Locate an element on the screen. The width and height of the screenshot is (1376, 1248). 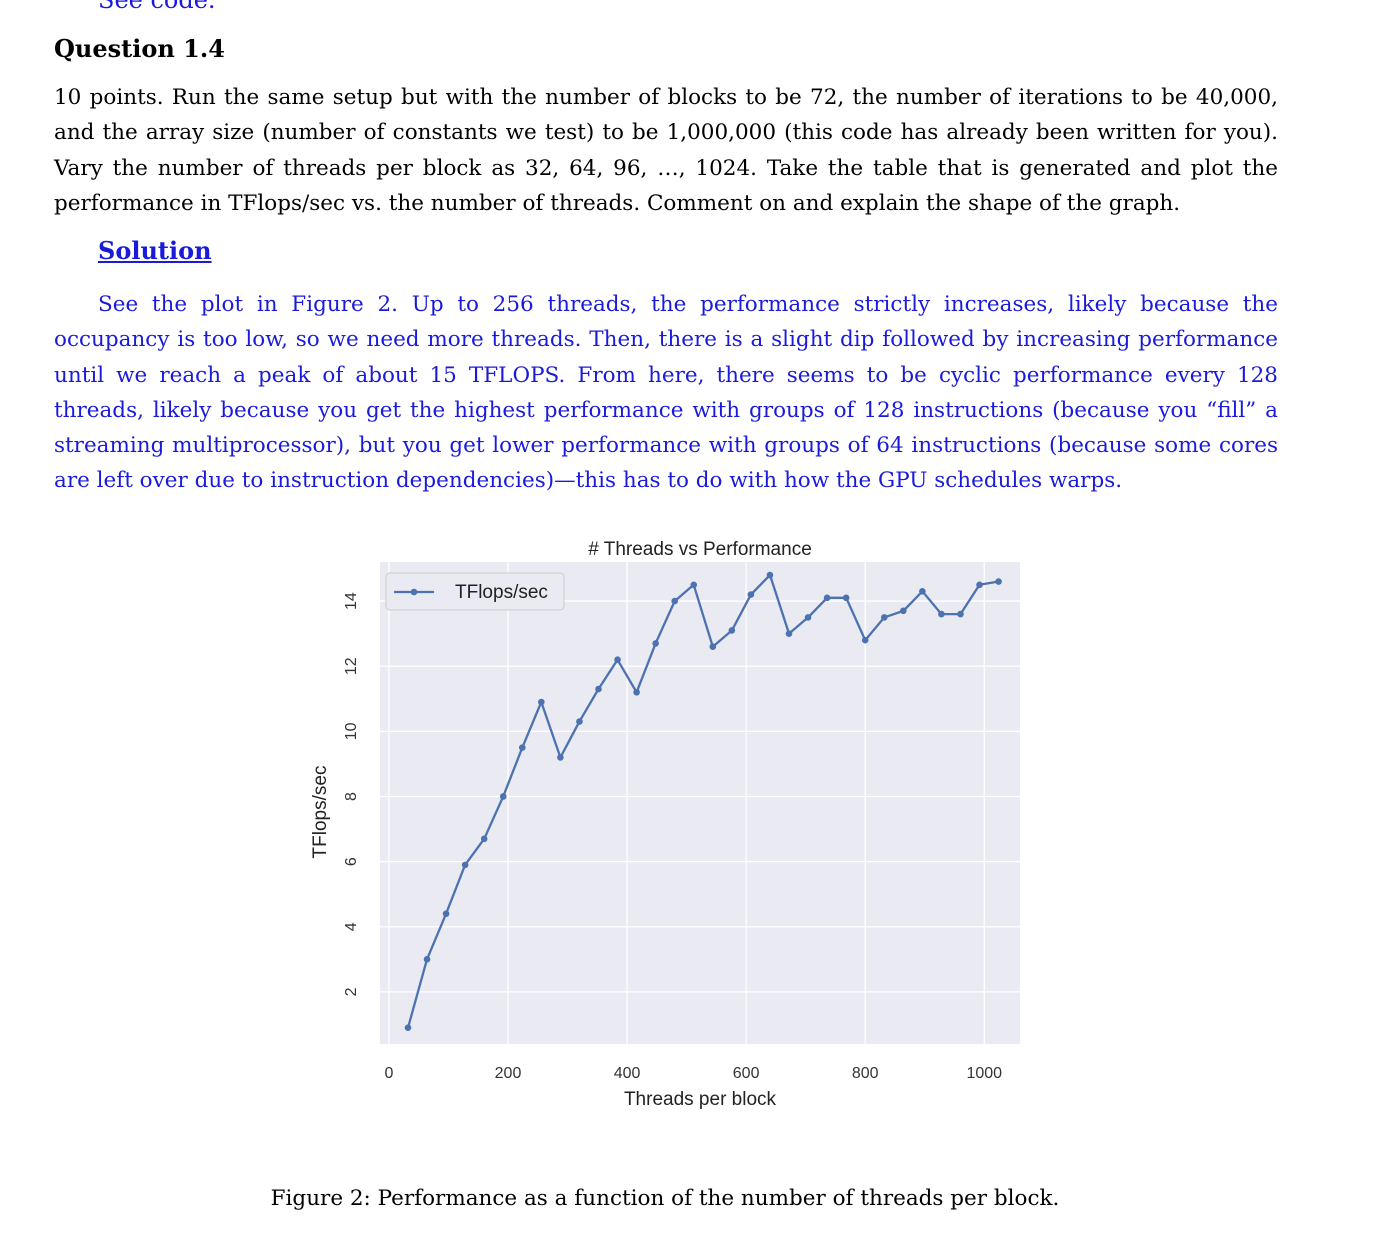
x-tick-label: 800 is located at coordinates (865, 1073).